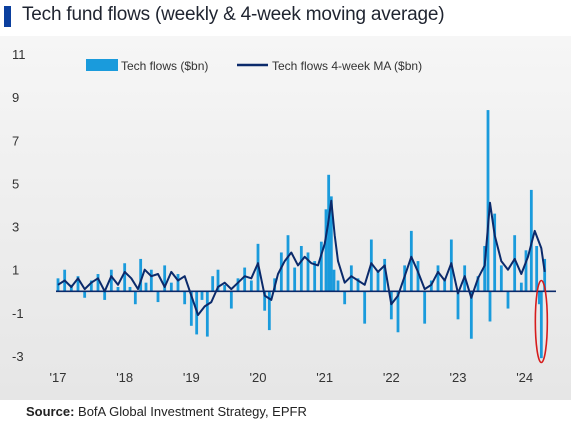 This screenshot has height=424, width=571. Describe the element at coordinates (15, 140) in the screenshot. I see `y-tick-label: 7` at that location.